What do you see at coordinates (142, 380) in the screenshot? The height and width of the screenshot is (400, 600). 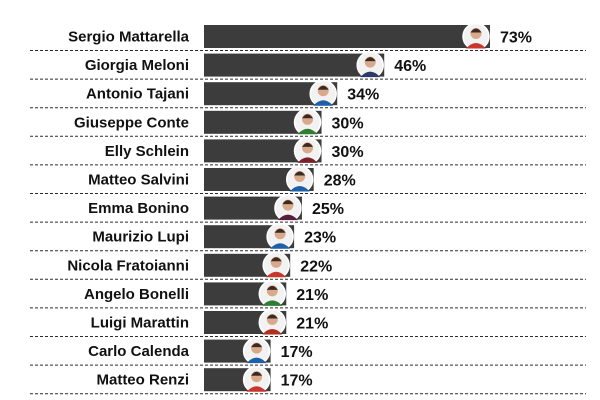 I see `category-label: Matteo Renzi` at bounding box center [142, 380].